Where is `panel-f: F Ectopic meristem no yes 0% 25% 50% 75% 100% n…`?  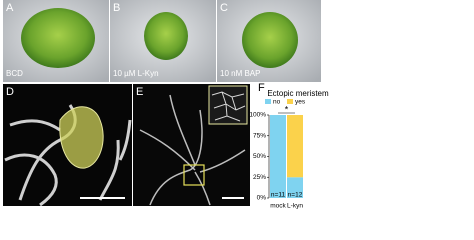
panel-f: F Ectopic meristem no yes 0% 25% 50% 75% 100% n… is located at coordinates (289, 146).